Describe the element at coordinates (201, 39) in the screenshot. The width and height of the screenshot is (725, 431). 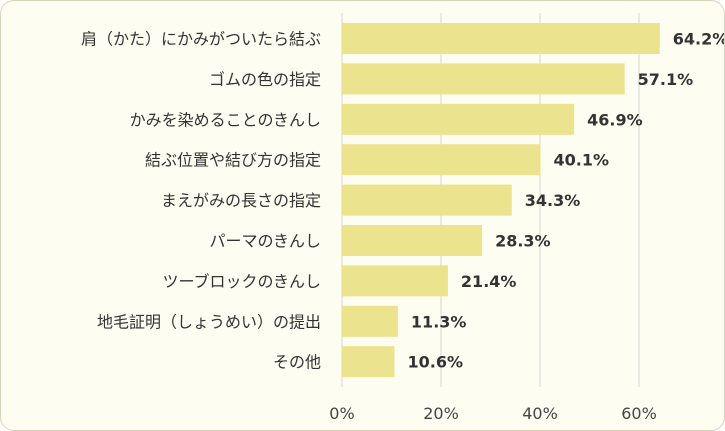
I see `category-label: 肩（かた）にかみがついたら結ぶ` at that location.